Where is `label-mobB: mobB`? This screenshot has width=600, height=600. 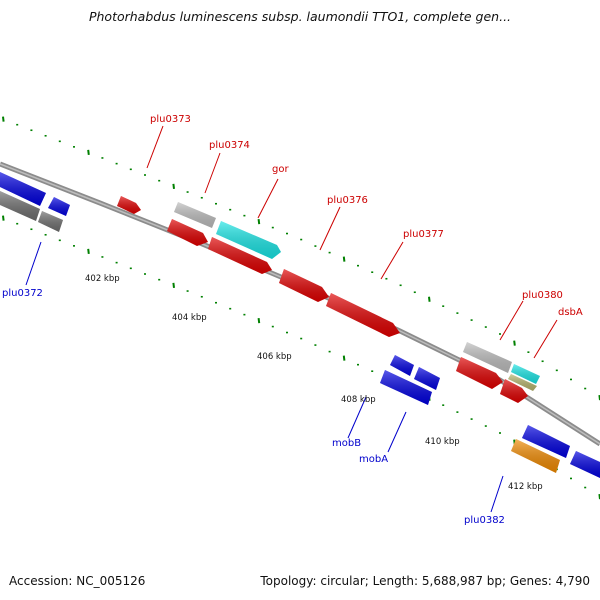 label-mobB: mobB is located at coordinates (346, 443).